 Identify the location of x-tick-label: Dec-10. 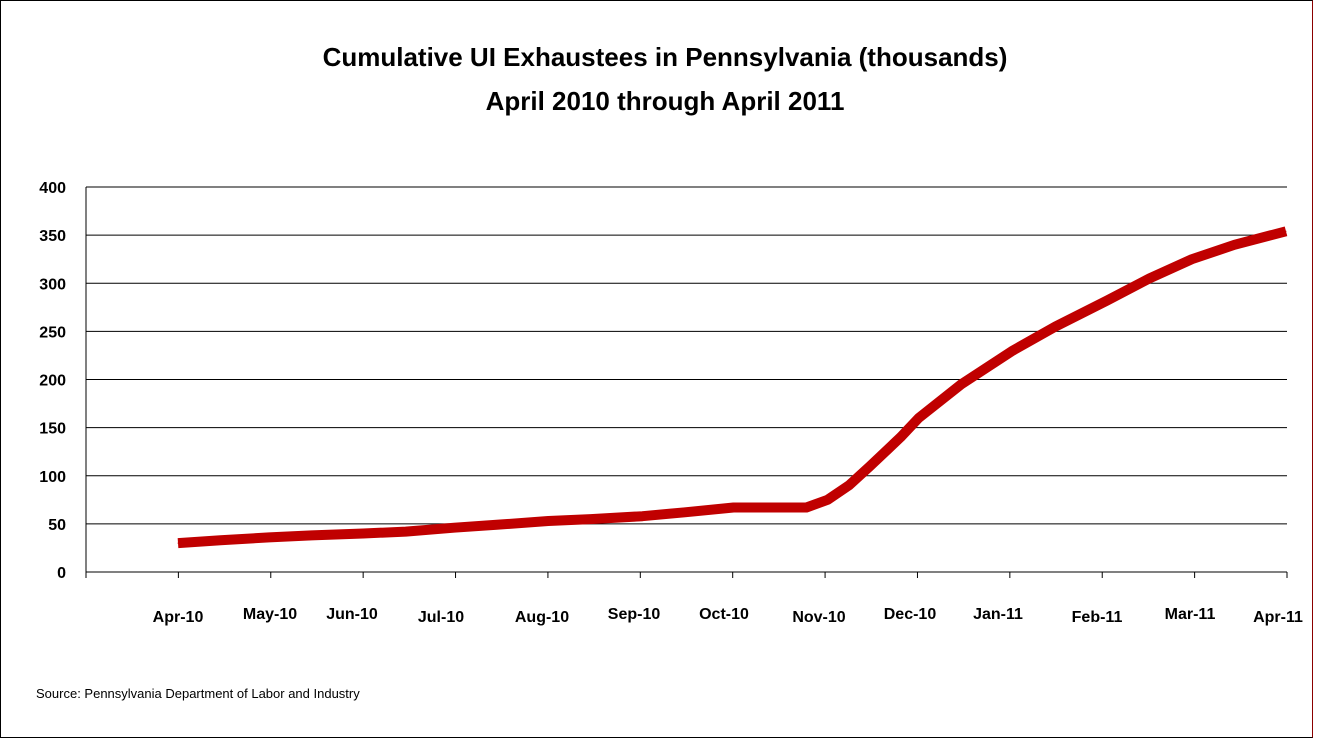
(910, 614).